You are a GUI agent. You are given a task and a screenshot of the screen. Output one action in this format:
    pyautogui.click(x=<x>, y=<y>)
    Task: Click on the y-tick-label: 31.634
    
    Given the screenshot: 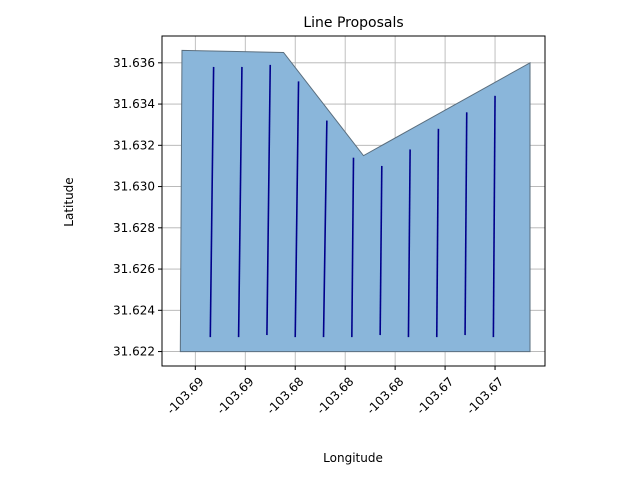 What is the action you would take?
    pyautogui.click(x=134, y=104)
    